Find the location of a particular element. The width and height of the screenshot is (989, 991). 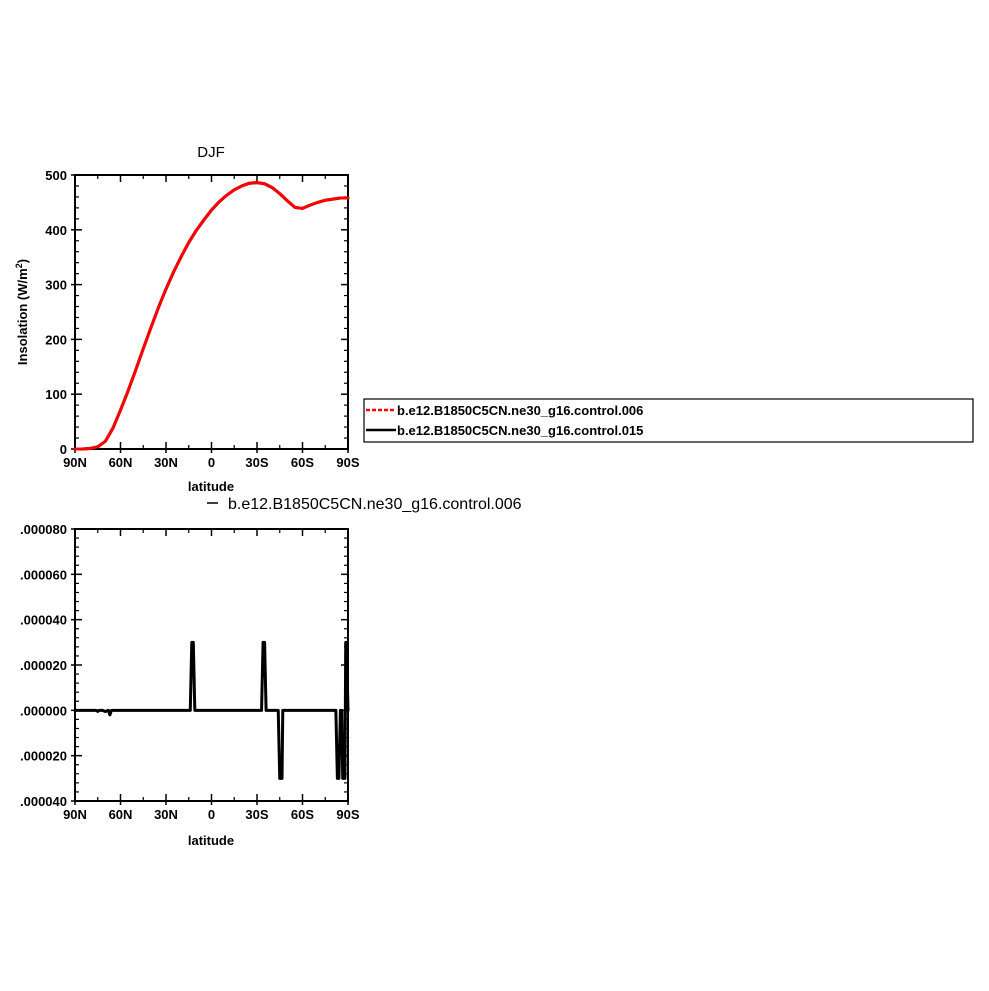

plot-area: 90N 60N 30N 0 30S 60S 90S 0 100 200 300 400 500 is located at coordinates (202, 319).